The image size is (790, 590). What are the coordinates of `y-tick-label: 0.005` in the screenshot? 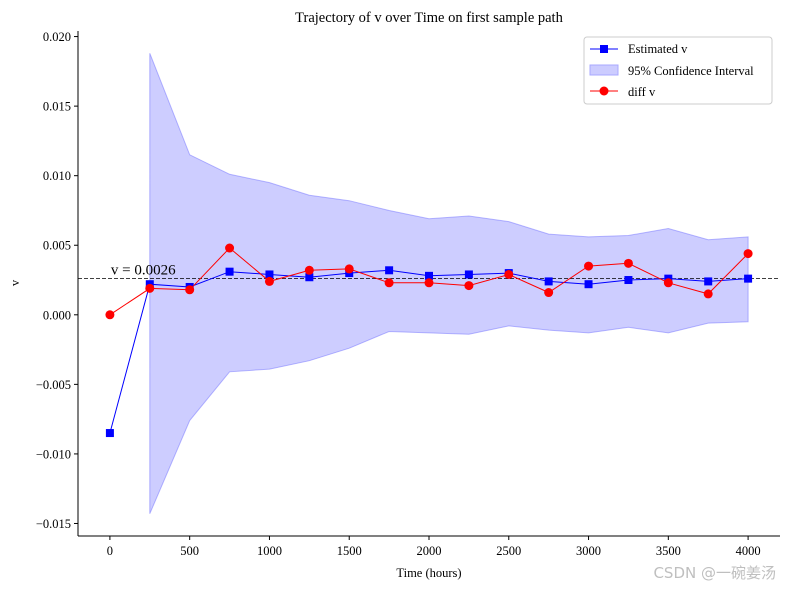 It's located at (57, 246).